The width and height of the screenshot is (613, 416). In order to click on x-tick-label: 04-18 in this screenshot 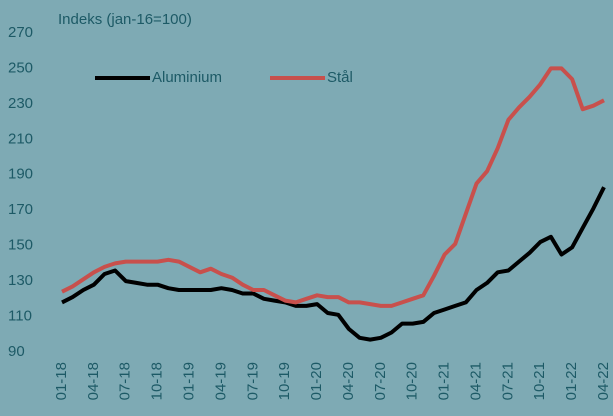, I will do `click(93, 381)`.